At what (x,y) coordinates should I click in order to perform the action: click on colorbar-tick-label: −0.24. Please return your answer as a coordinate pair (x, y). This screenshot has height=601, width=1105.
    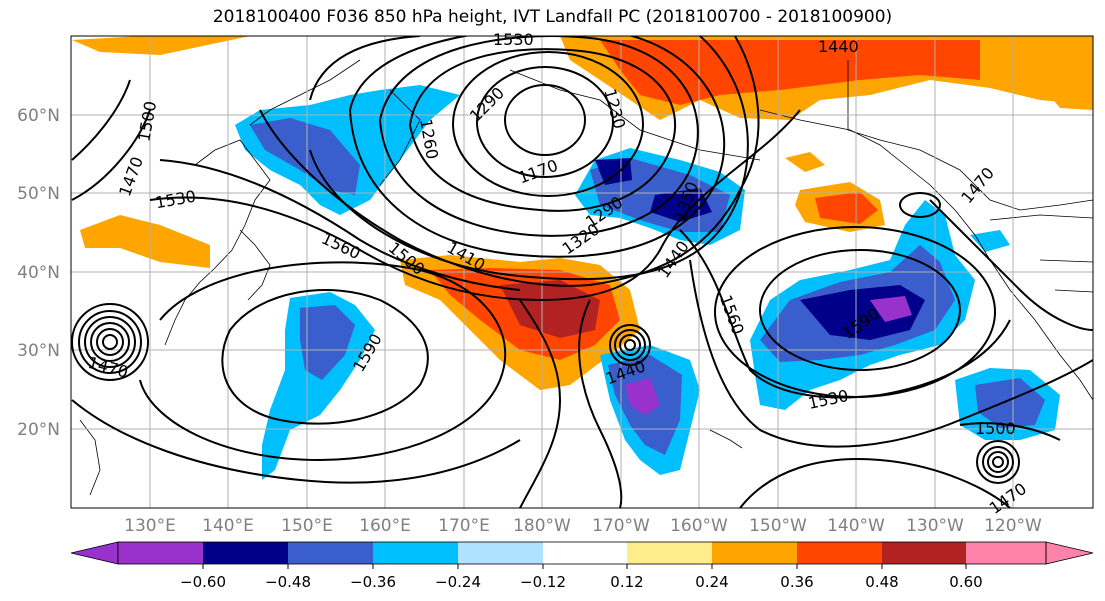
    Looking at the image, I should click on (458, 582).